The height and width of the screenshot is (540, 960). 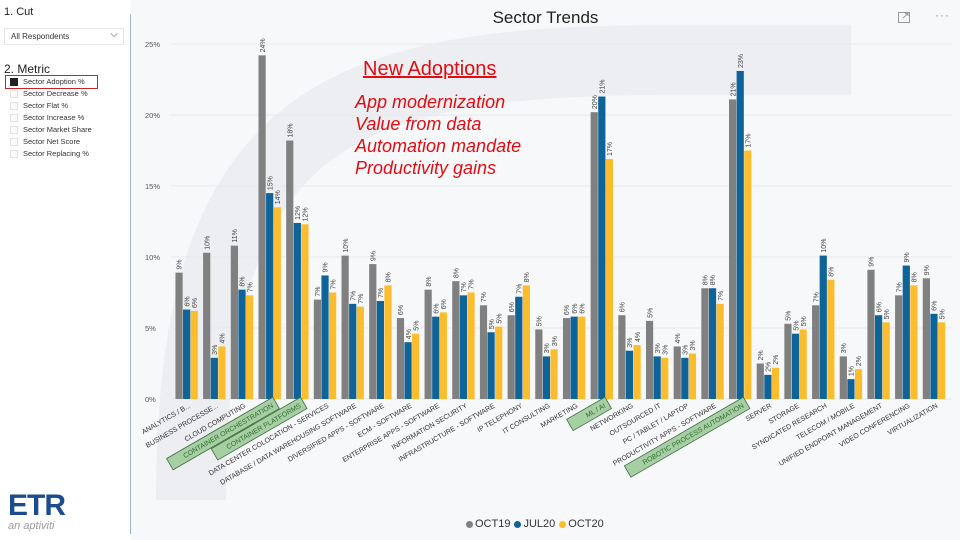 What do you see at coordinates (904, 17) in the screenshot?
I see `focus-mode-icon` at bounding box center [904, 17].